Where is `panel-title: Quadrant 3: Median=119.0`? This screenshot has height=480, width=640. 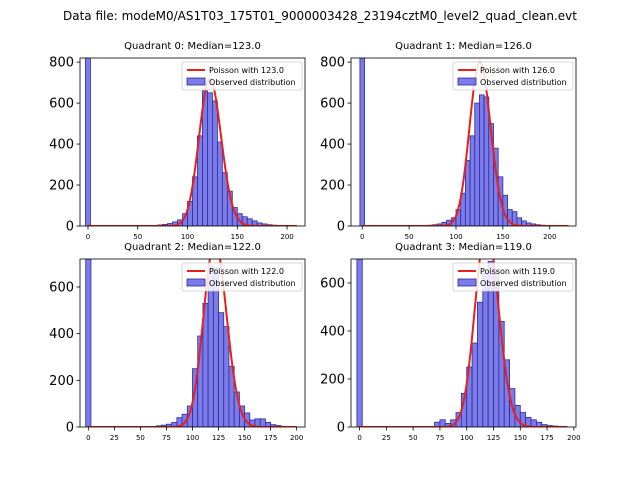 panel-title: Quadrant 3: Median=119.0 is located at coordinates (463, 247).